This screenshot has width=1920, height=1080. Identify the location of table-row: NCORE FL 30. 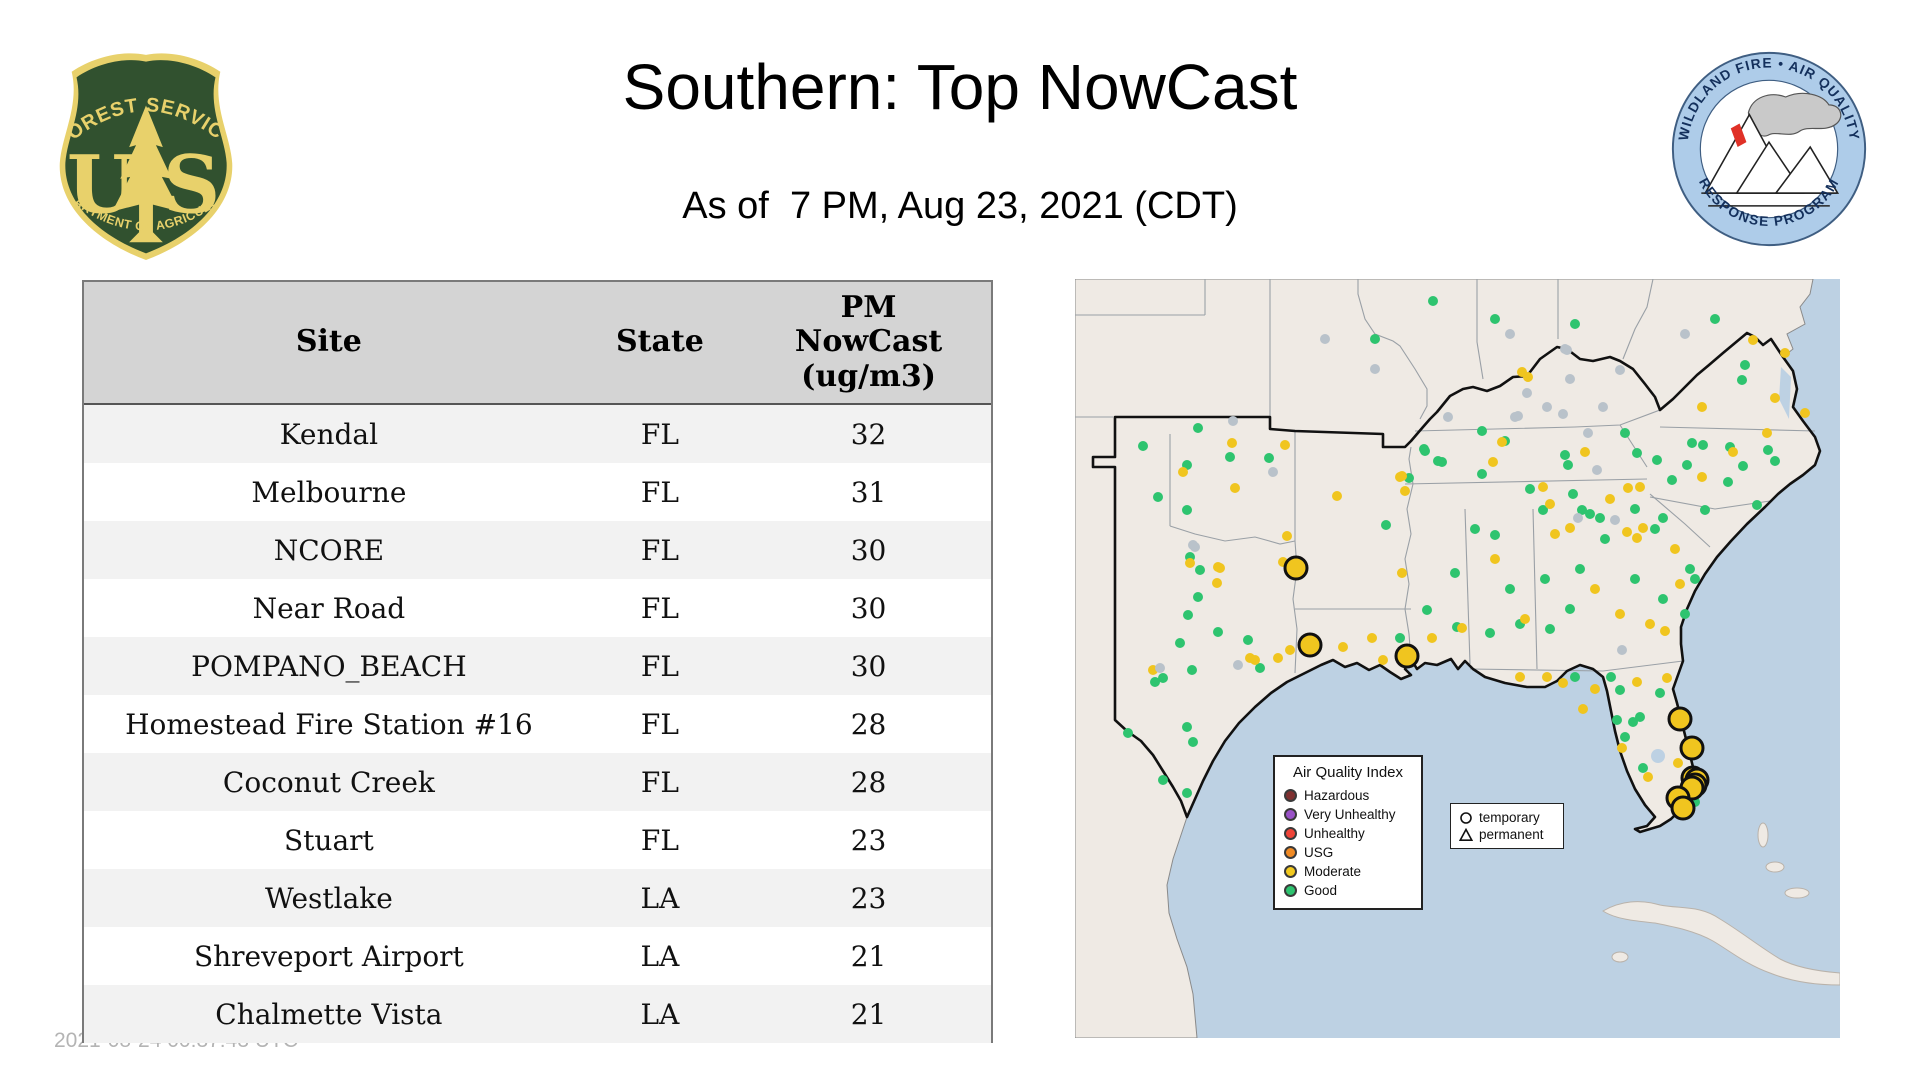
(537, 550).